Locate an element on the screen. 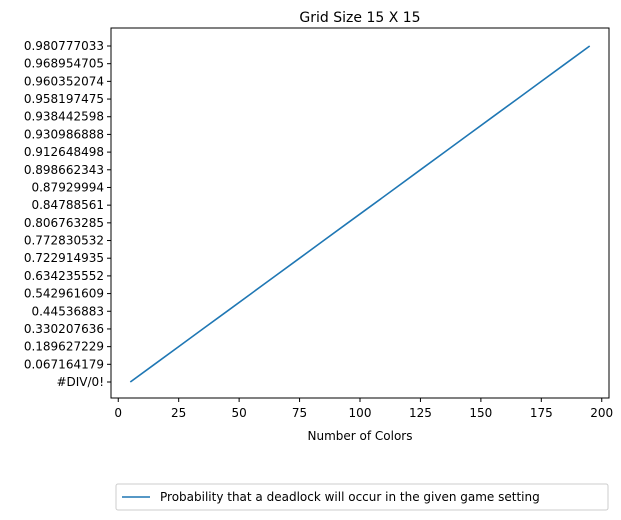 Image resolution: width=621 pixels, height=520 pixels. y-tick-label: 0.806763285 is located at coordinates (64, 223).